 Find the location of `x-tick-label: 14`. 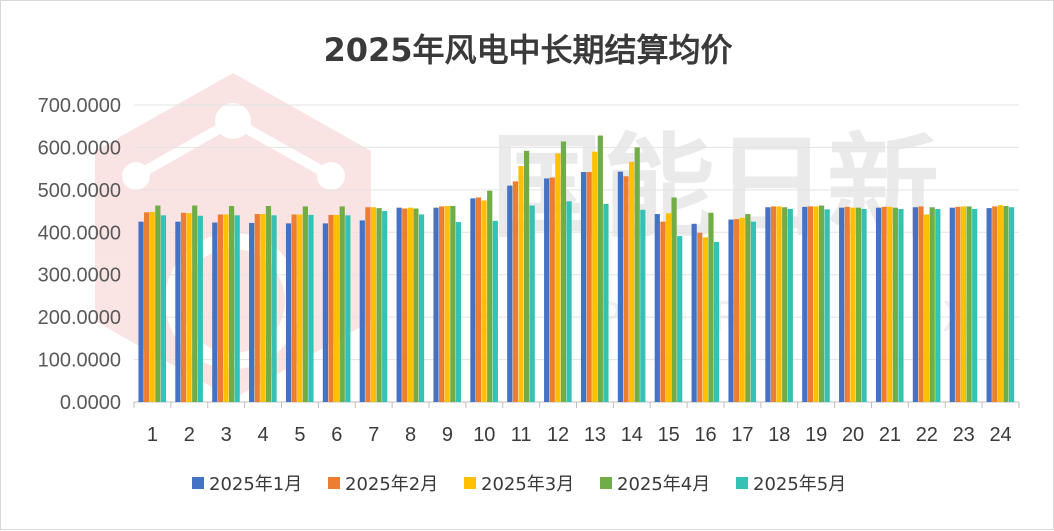

x-tick-label: 14 is located at coordinates (632, 435).